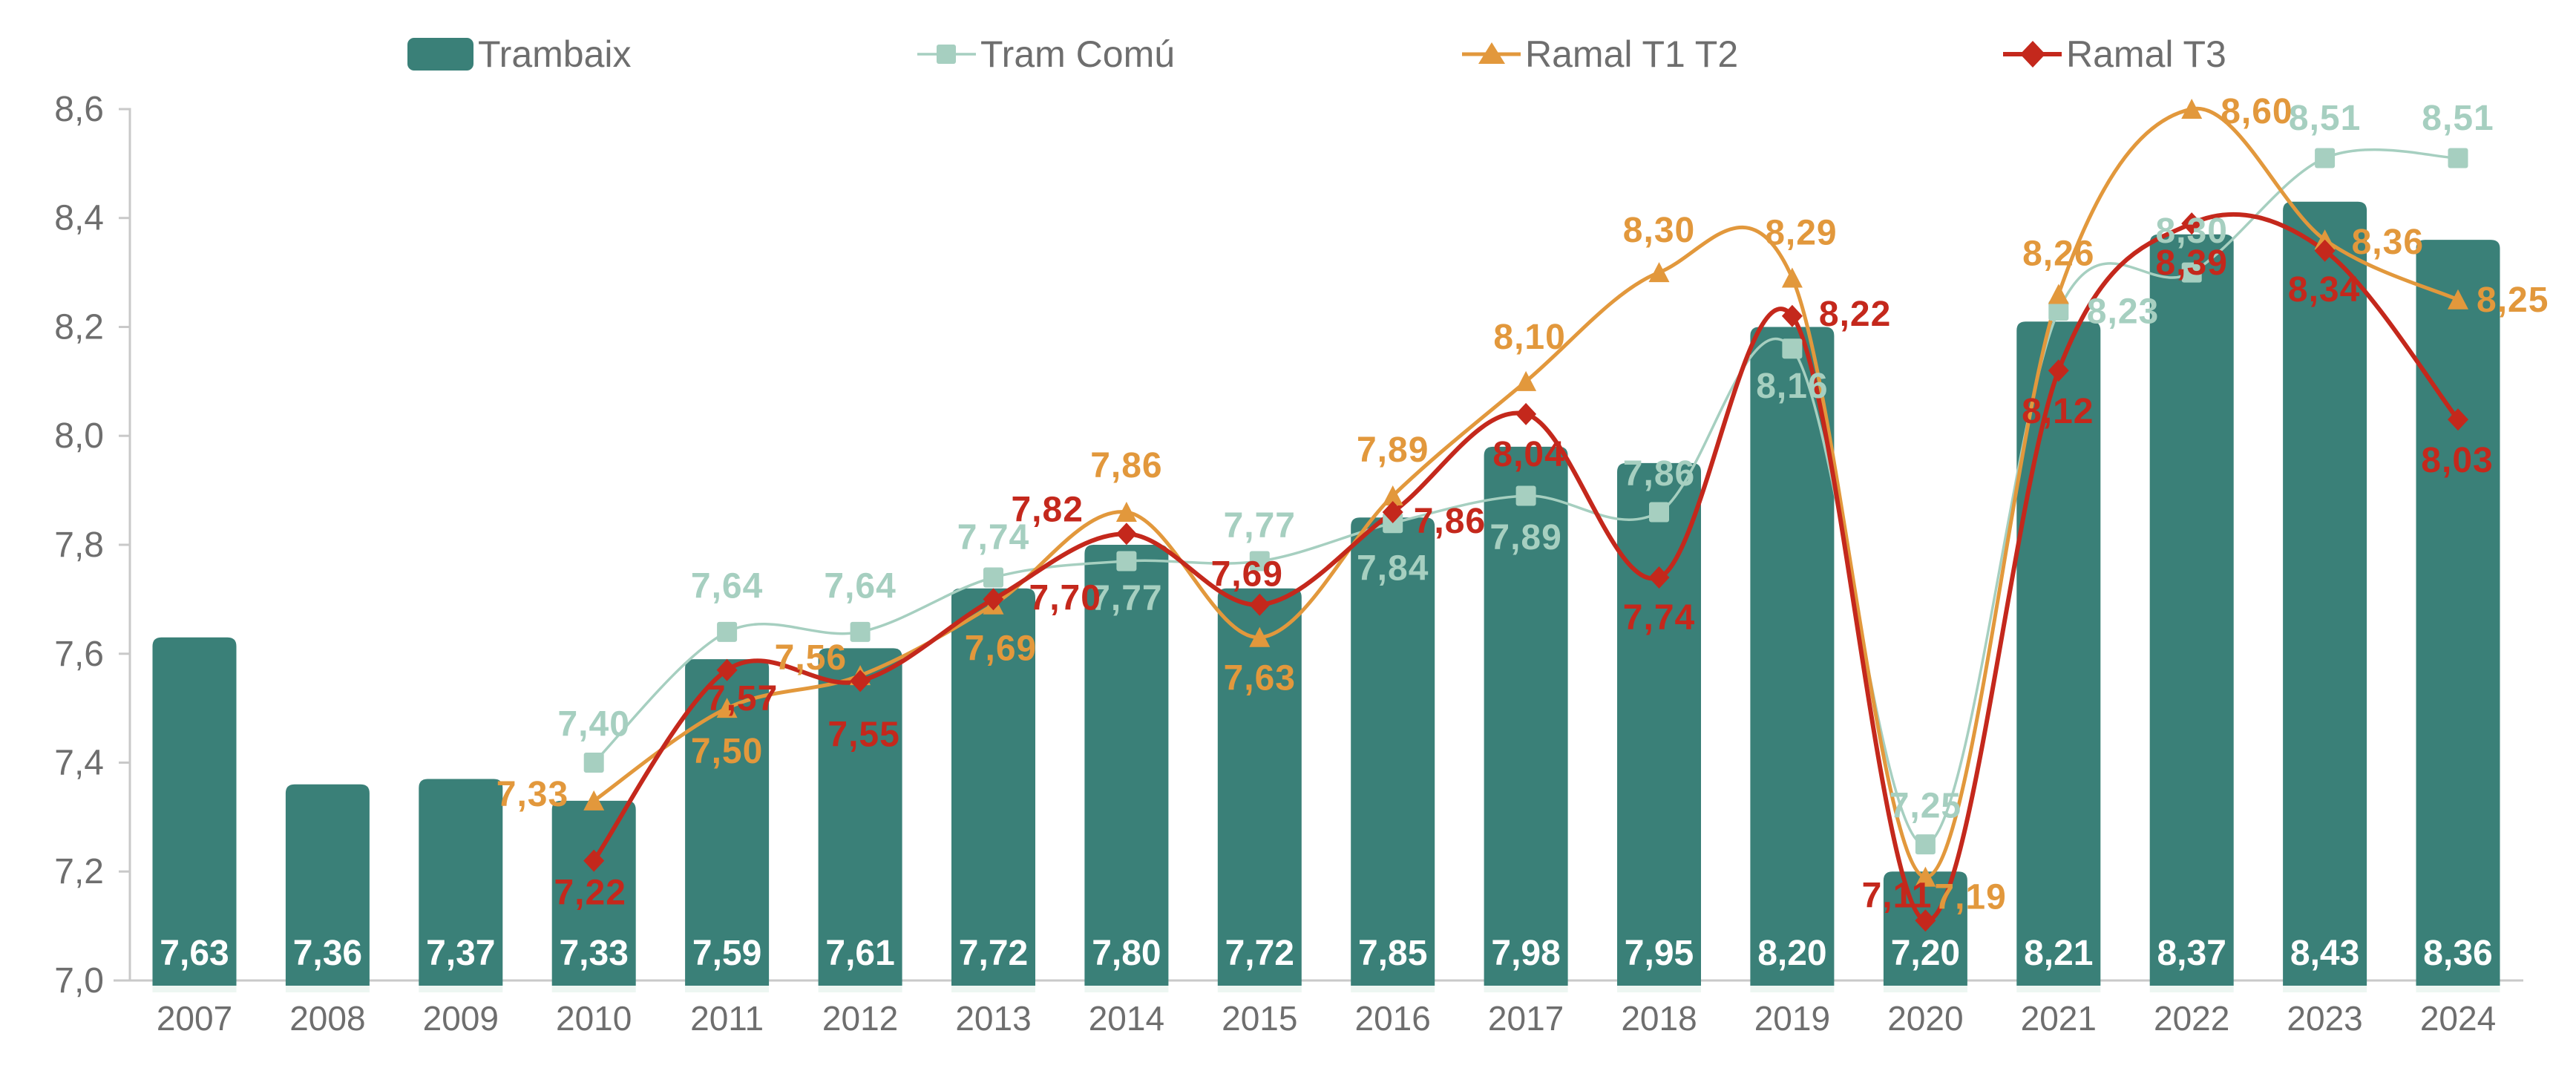 The width and height of the screenshot is (2576, 1074). Describe the element at coordinates (594, 1019) in the screenshot. I see `svg-text: 2010` at that location.